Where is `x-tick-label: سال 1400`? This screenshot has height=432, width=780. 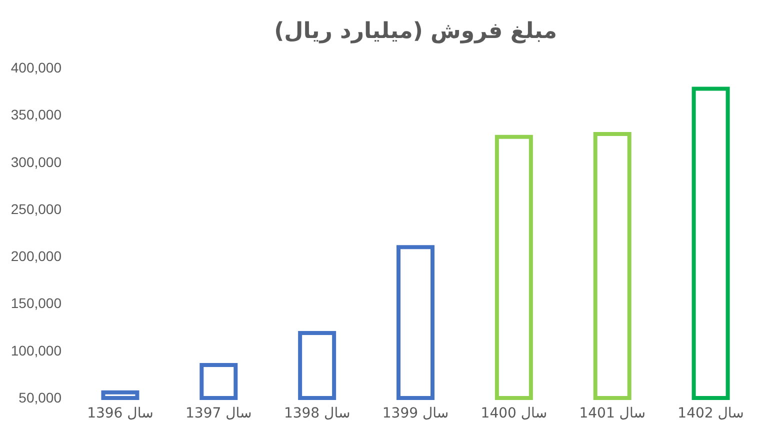 x-tick-label: سال 1400 is located at coordinates (514, 414).